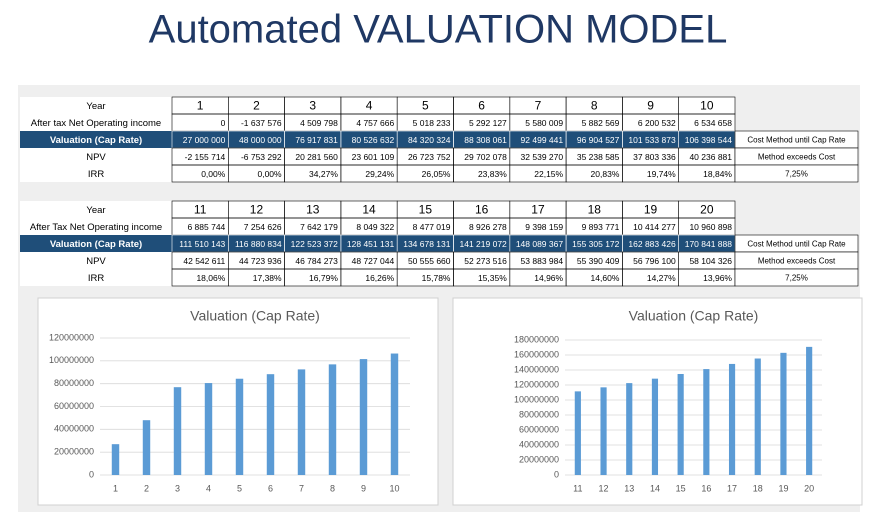 This screenshot has height=517, width=870. What do you see at coordinates (301, 488) in the screenshot?
I see `x-tick-label: 7` at bounding box center [301, 488].